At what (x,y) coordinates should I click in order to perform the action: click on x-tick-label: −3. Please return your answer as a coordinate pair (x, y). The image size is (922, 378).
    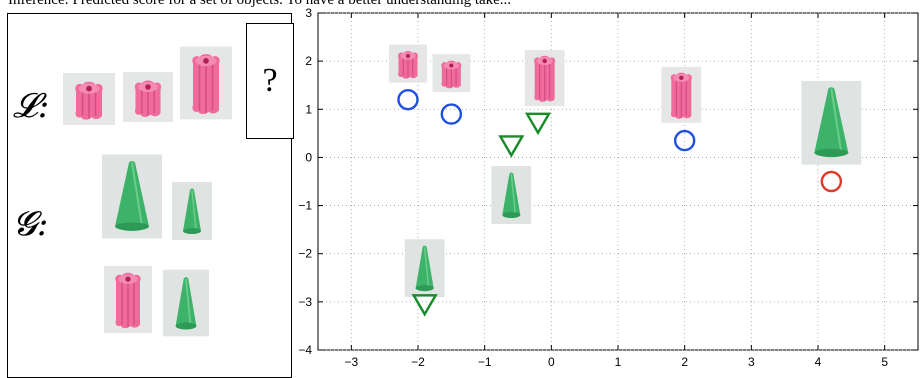
    Looking at the image, I should click on (351, 362).